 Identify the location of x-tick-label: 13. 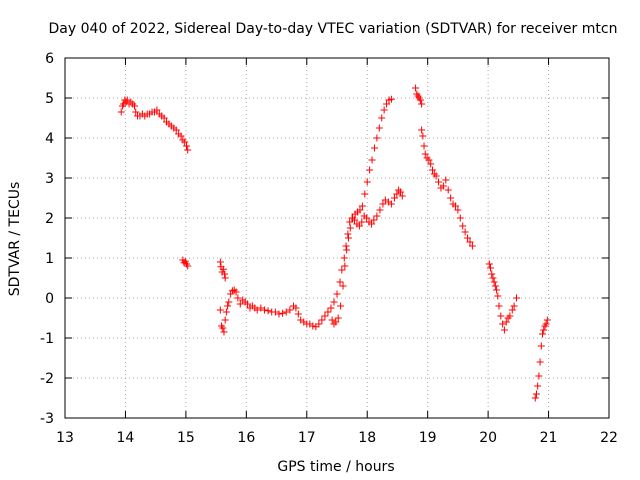
(65, 438).